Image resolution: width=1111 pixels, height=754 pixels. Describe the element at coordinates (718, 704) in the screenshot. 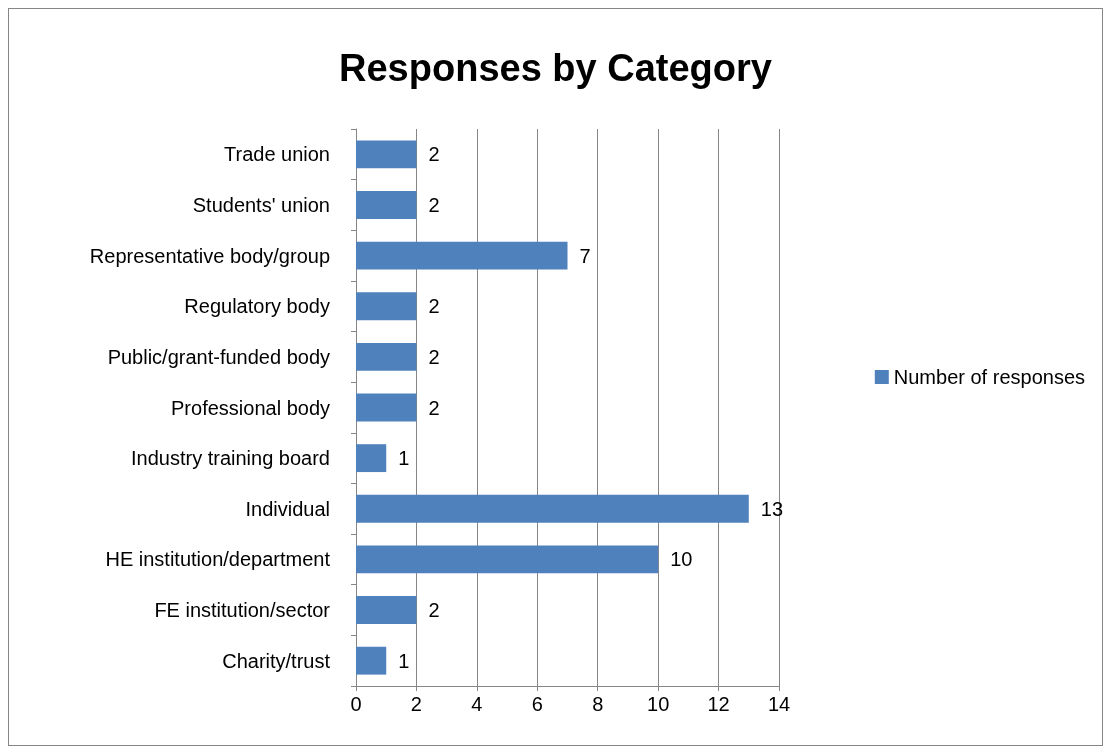

I see `x-tick-label: 12` at that location.